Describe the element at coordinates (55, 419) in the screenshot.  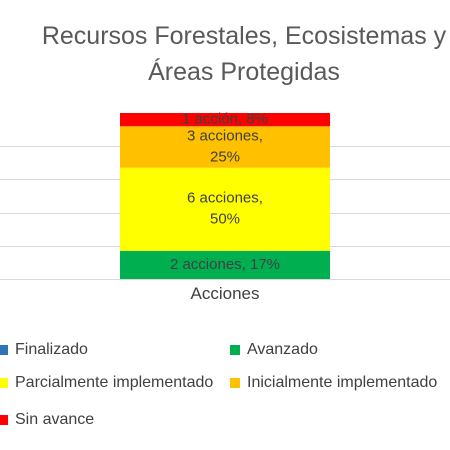
I see `legend-label: Sin avance` at that location.